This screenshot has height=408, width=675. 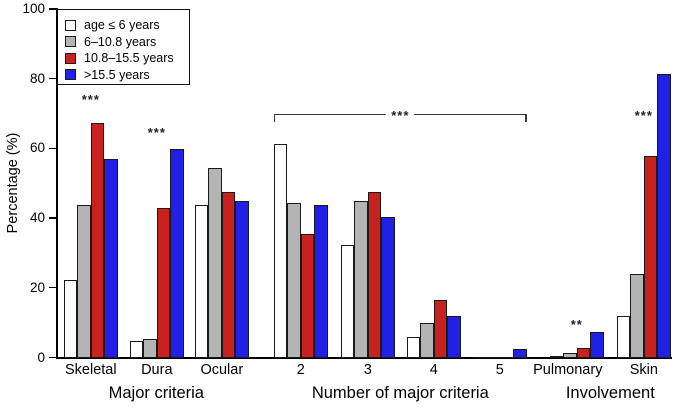 I want to click on x-tick-label-2: 2, so click(x=300, y=370).